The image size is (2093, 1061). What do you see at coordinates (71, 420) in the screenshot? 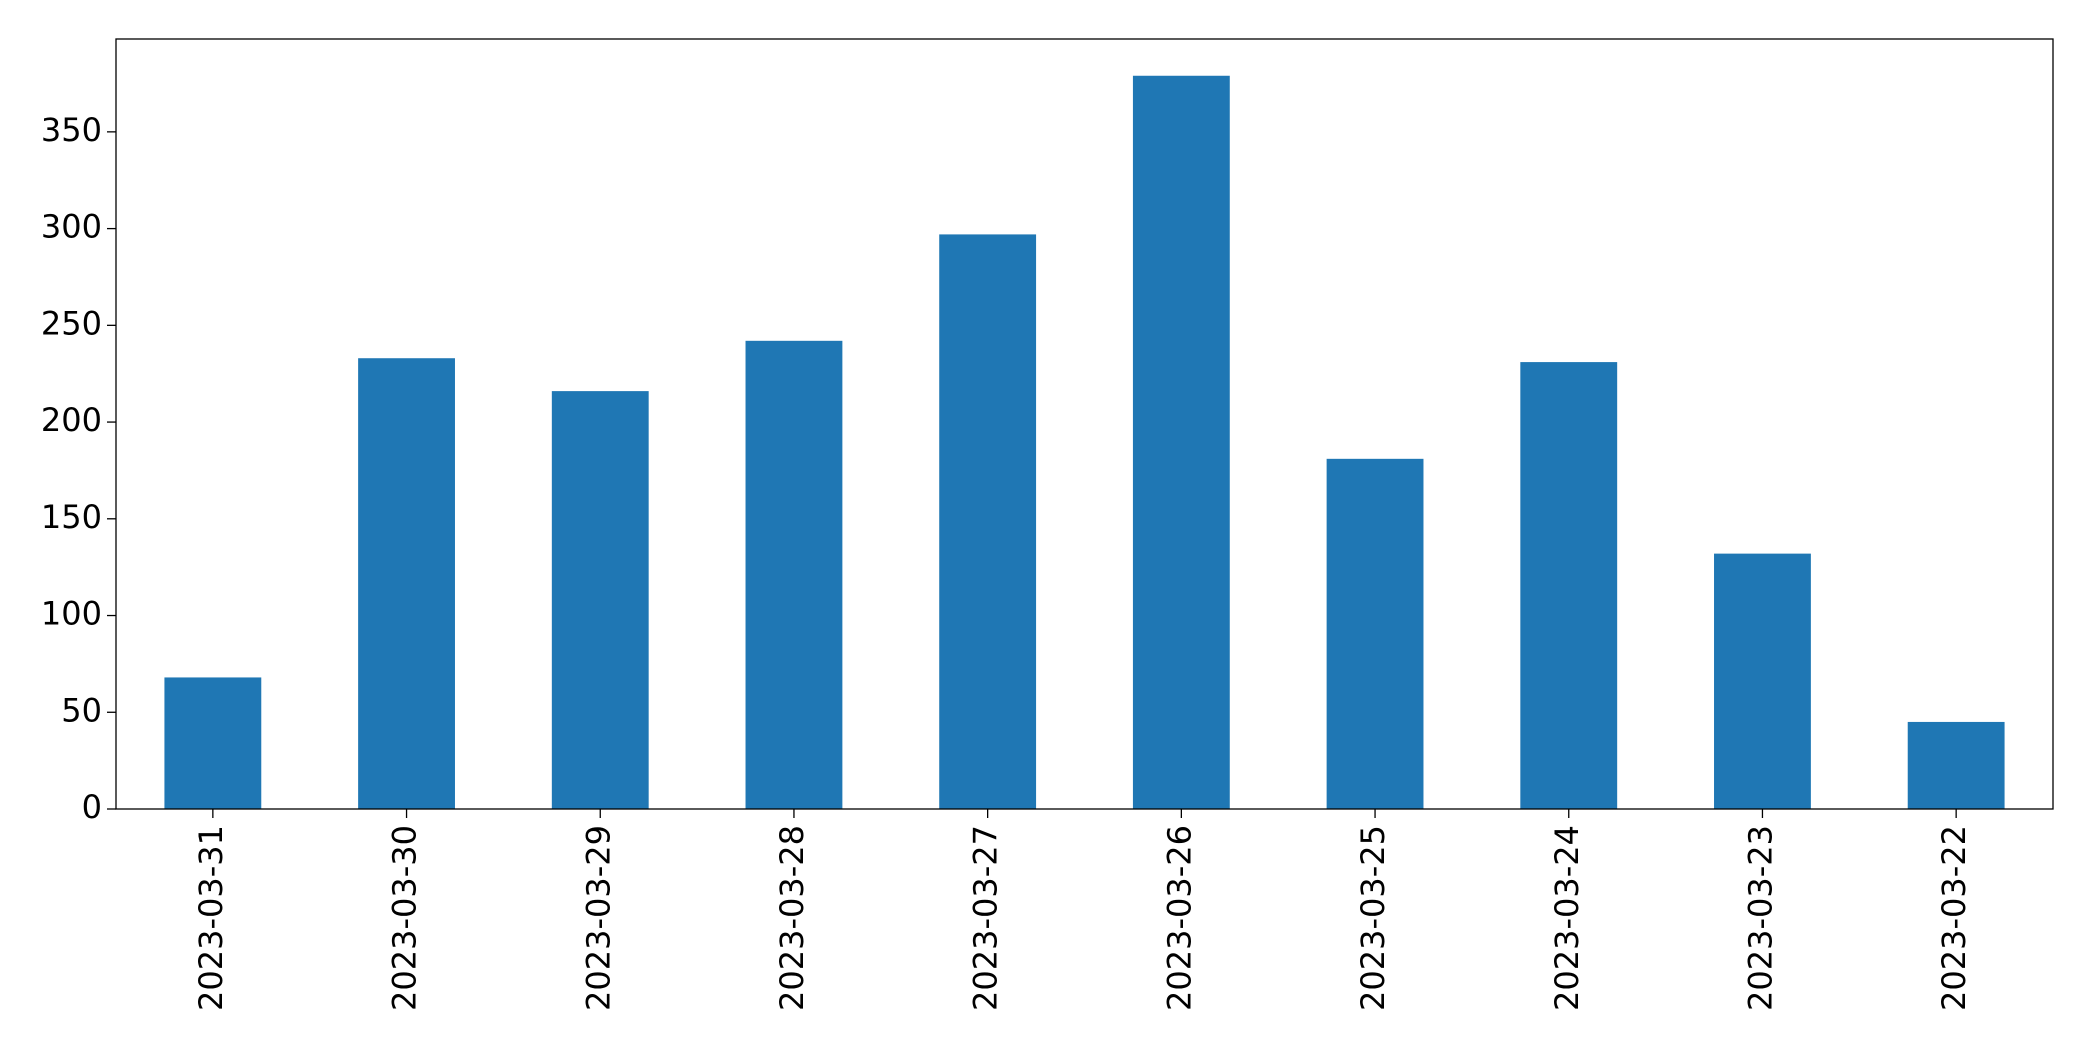
I see `y-tick-label: 200` at bounding box center [71, 420].